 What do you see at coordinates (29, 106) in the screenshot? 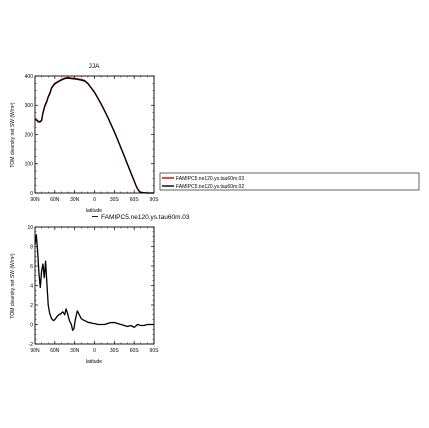
I see `top-y-tick-label: 300` at bounding box center [29, 106].